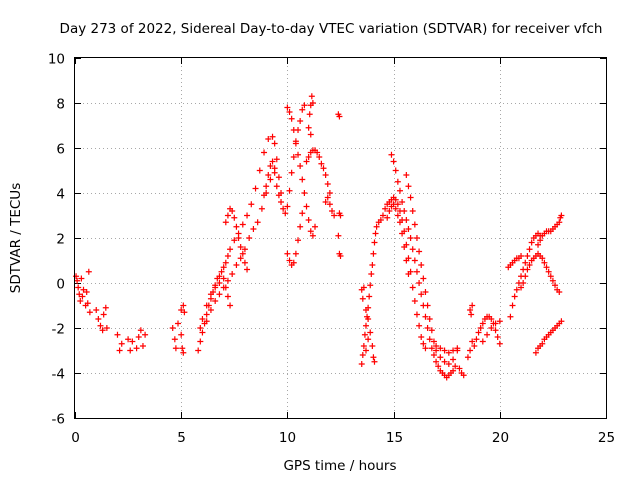 The height and width of the screenshot is (480, 640). I want to click on series-arc-u, so click(450, 361).